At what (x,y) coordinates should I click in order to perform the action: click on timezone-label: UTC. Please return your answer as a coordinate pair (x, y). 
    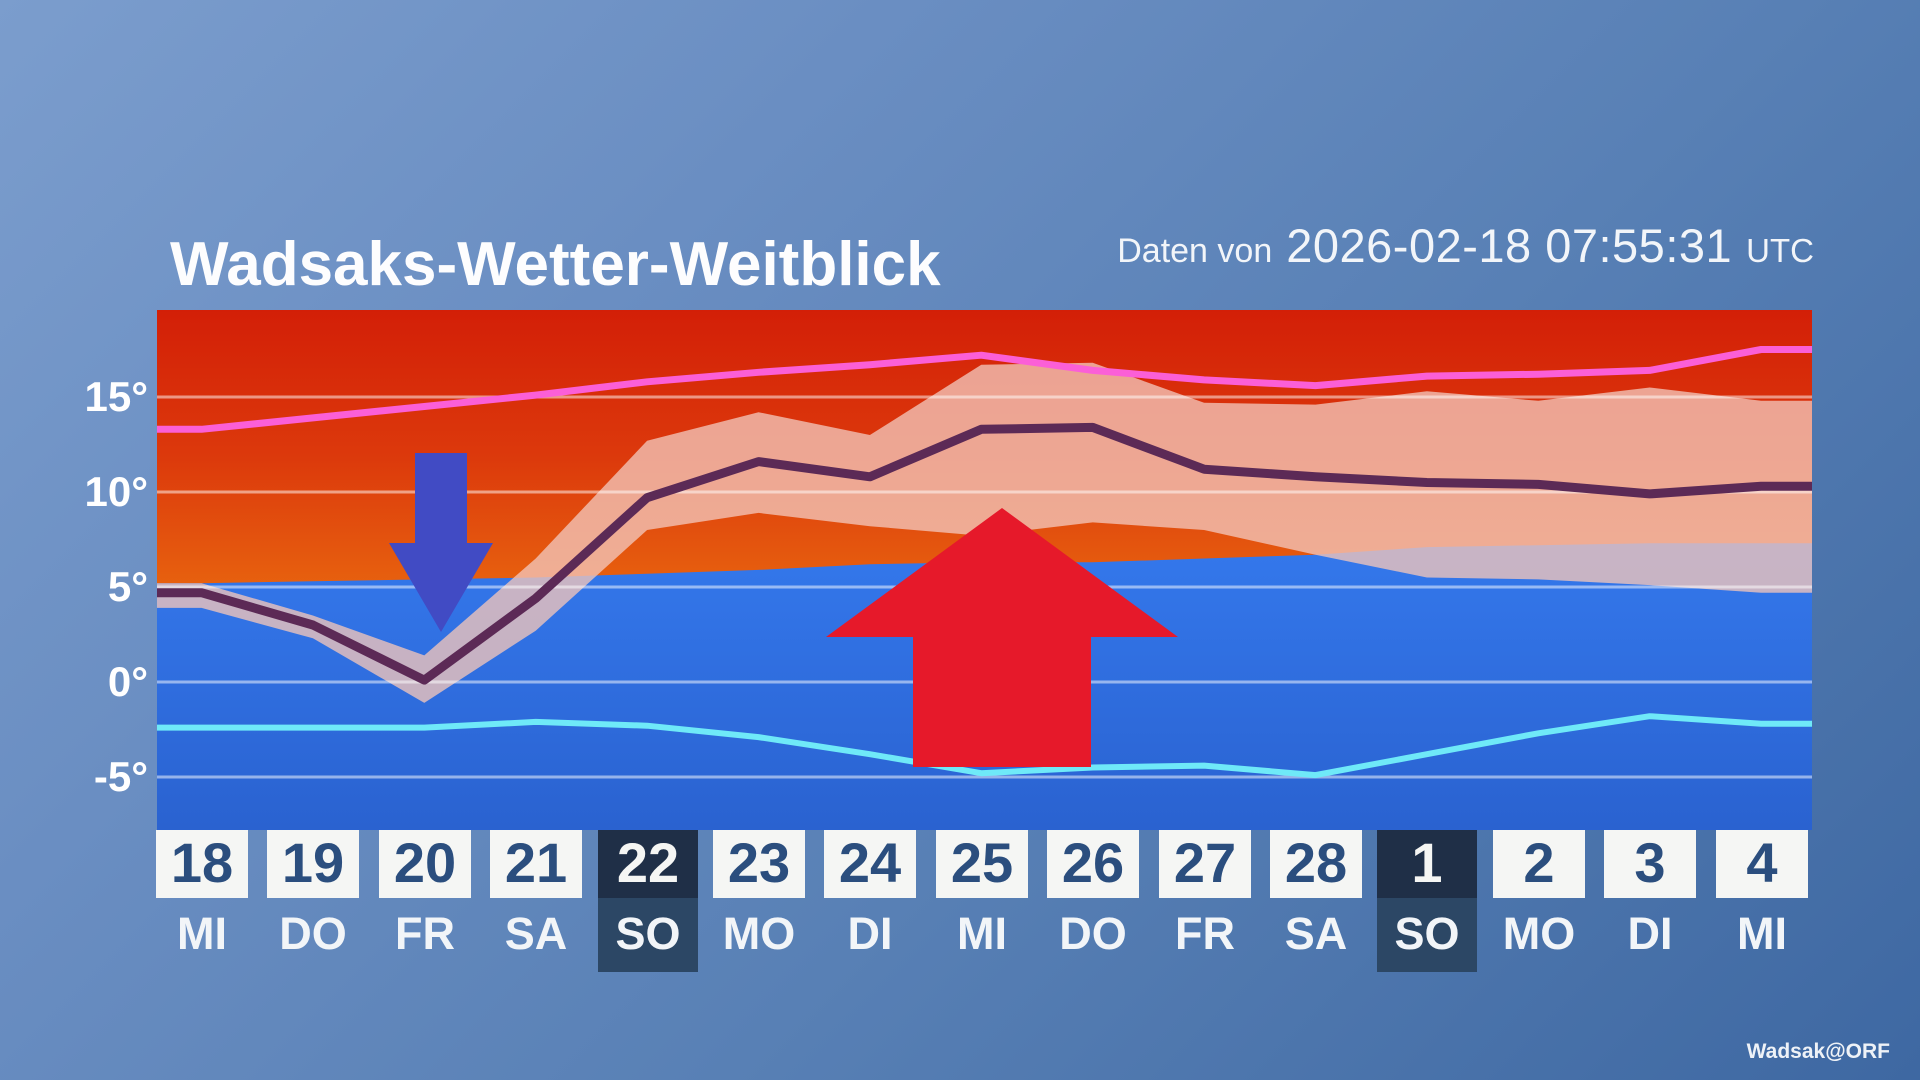
    Looking at the image, I should click on (1780, 250).